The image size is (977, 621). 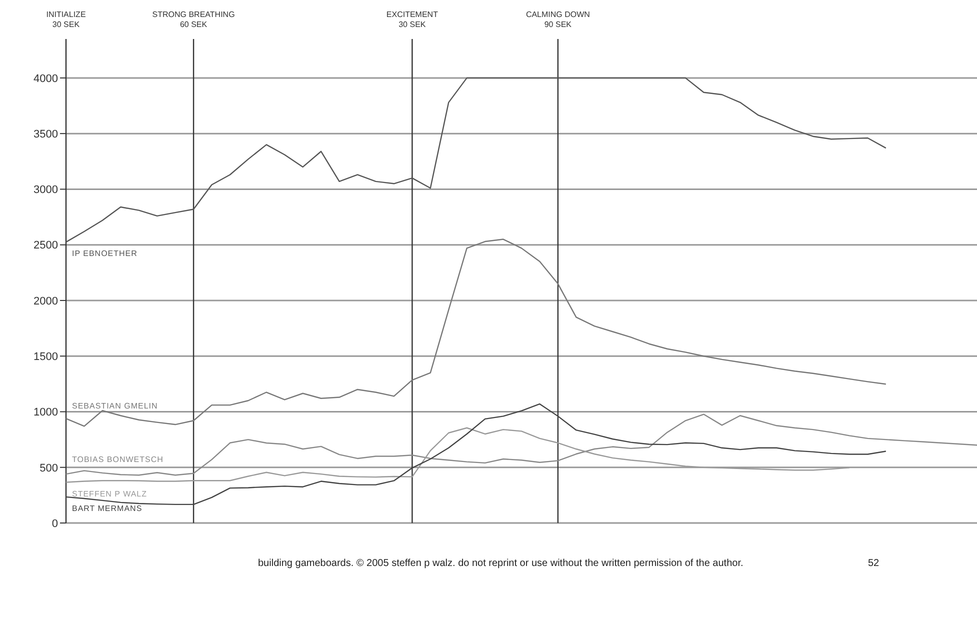 I want to click on x-tick-label: STRONG BREATHING 60 SEK, so click(x=193, y=19).